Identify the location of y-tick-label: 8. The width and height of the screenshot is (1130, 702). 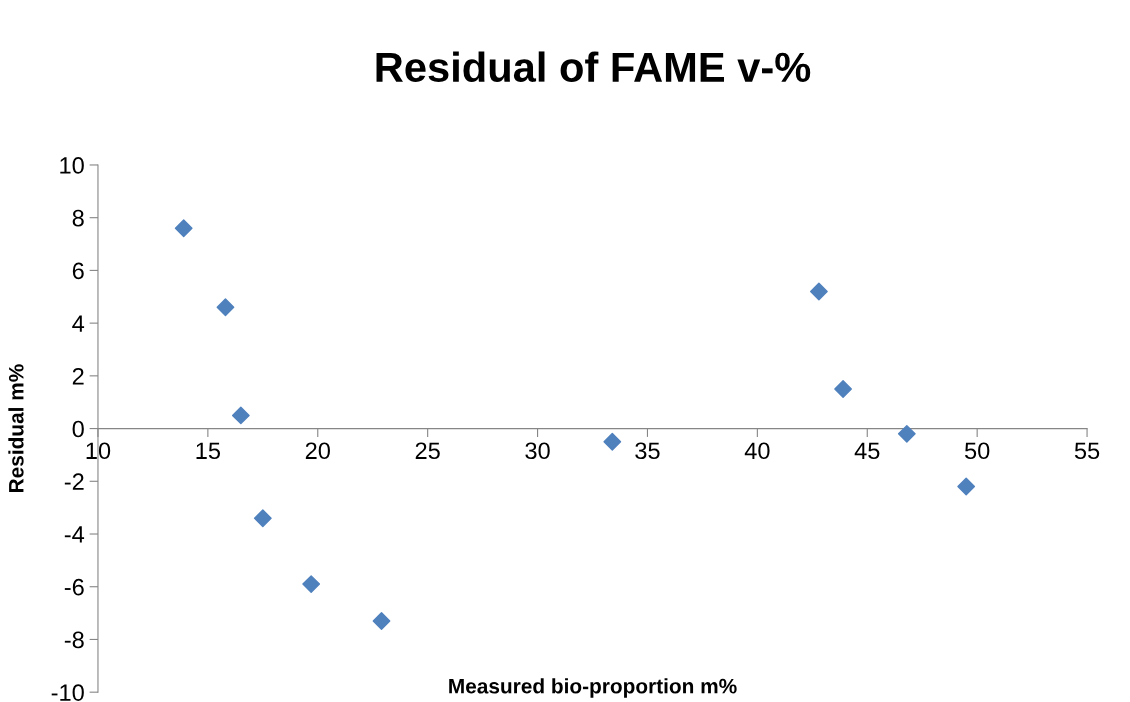
(78, 218).